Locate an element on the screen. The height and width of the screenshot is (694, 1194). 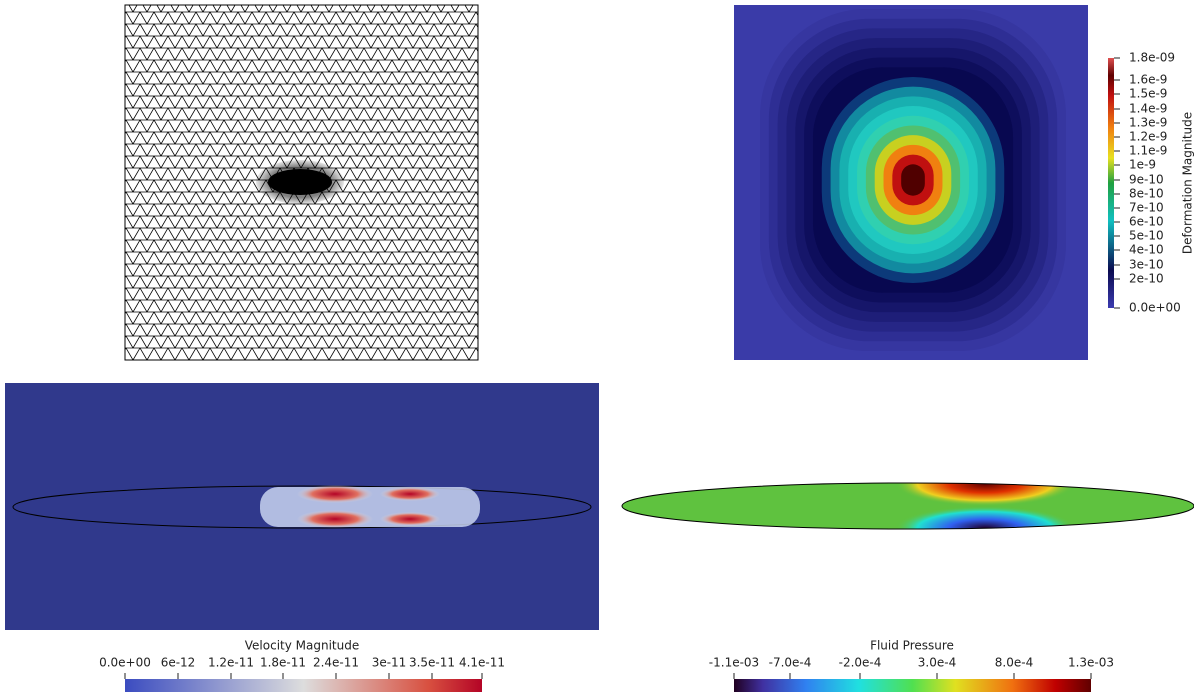
tick-label: 1.8e-09 is located at coordinates (1152, 58).